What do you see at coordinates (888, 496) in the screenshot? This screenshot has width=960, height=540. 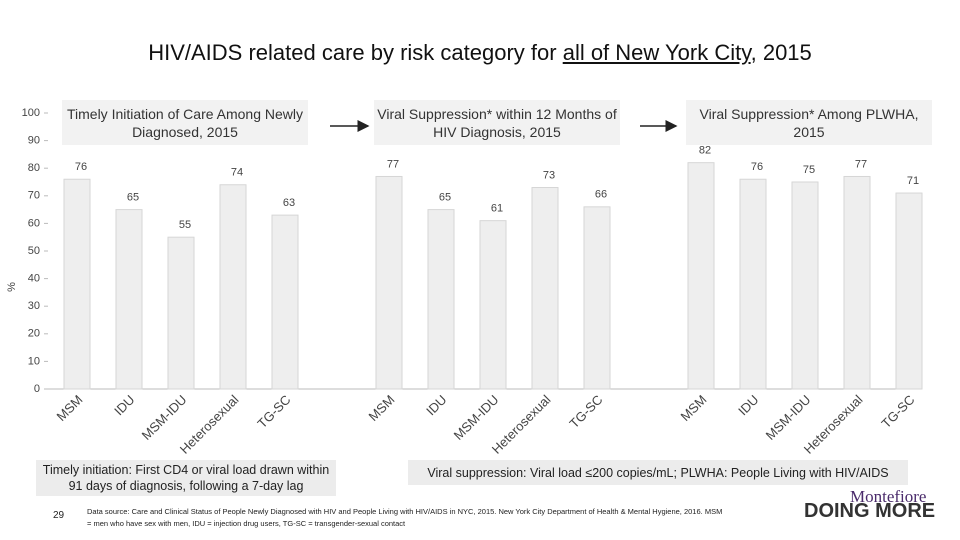 I see `logo-name: Montefiore` at bounding box center [888, 496].